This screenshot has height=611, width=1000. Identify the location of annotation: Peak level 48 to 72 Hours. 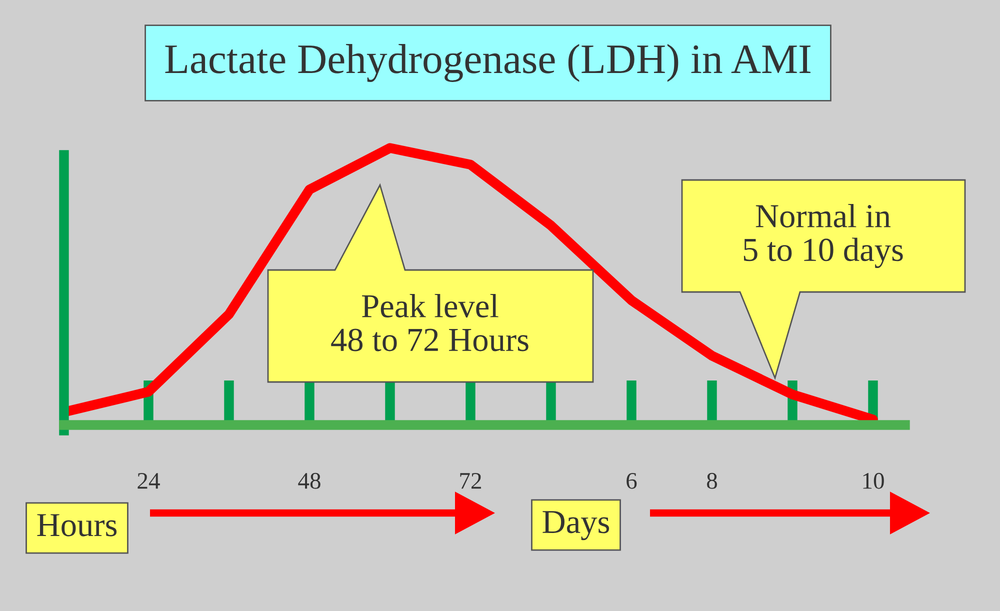
(429, 323).